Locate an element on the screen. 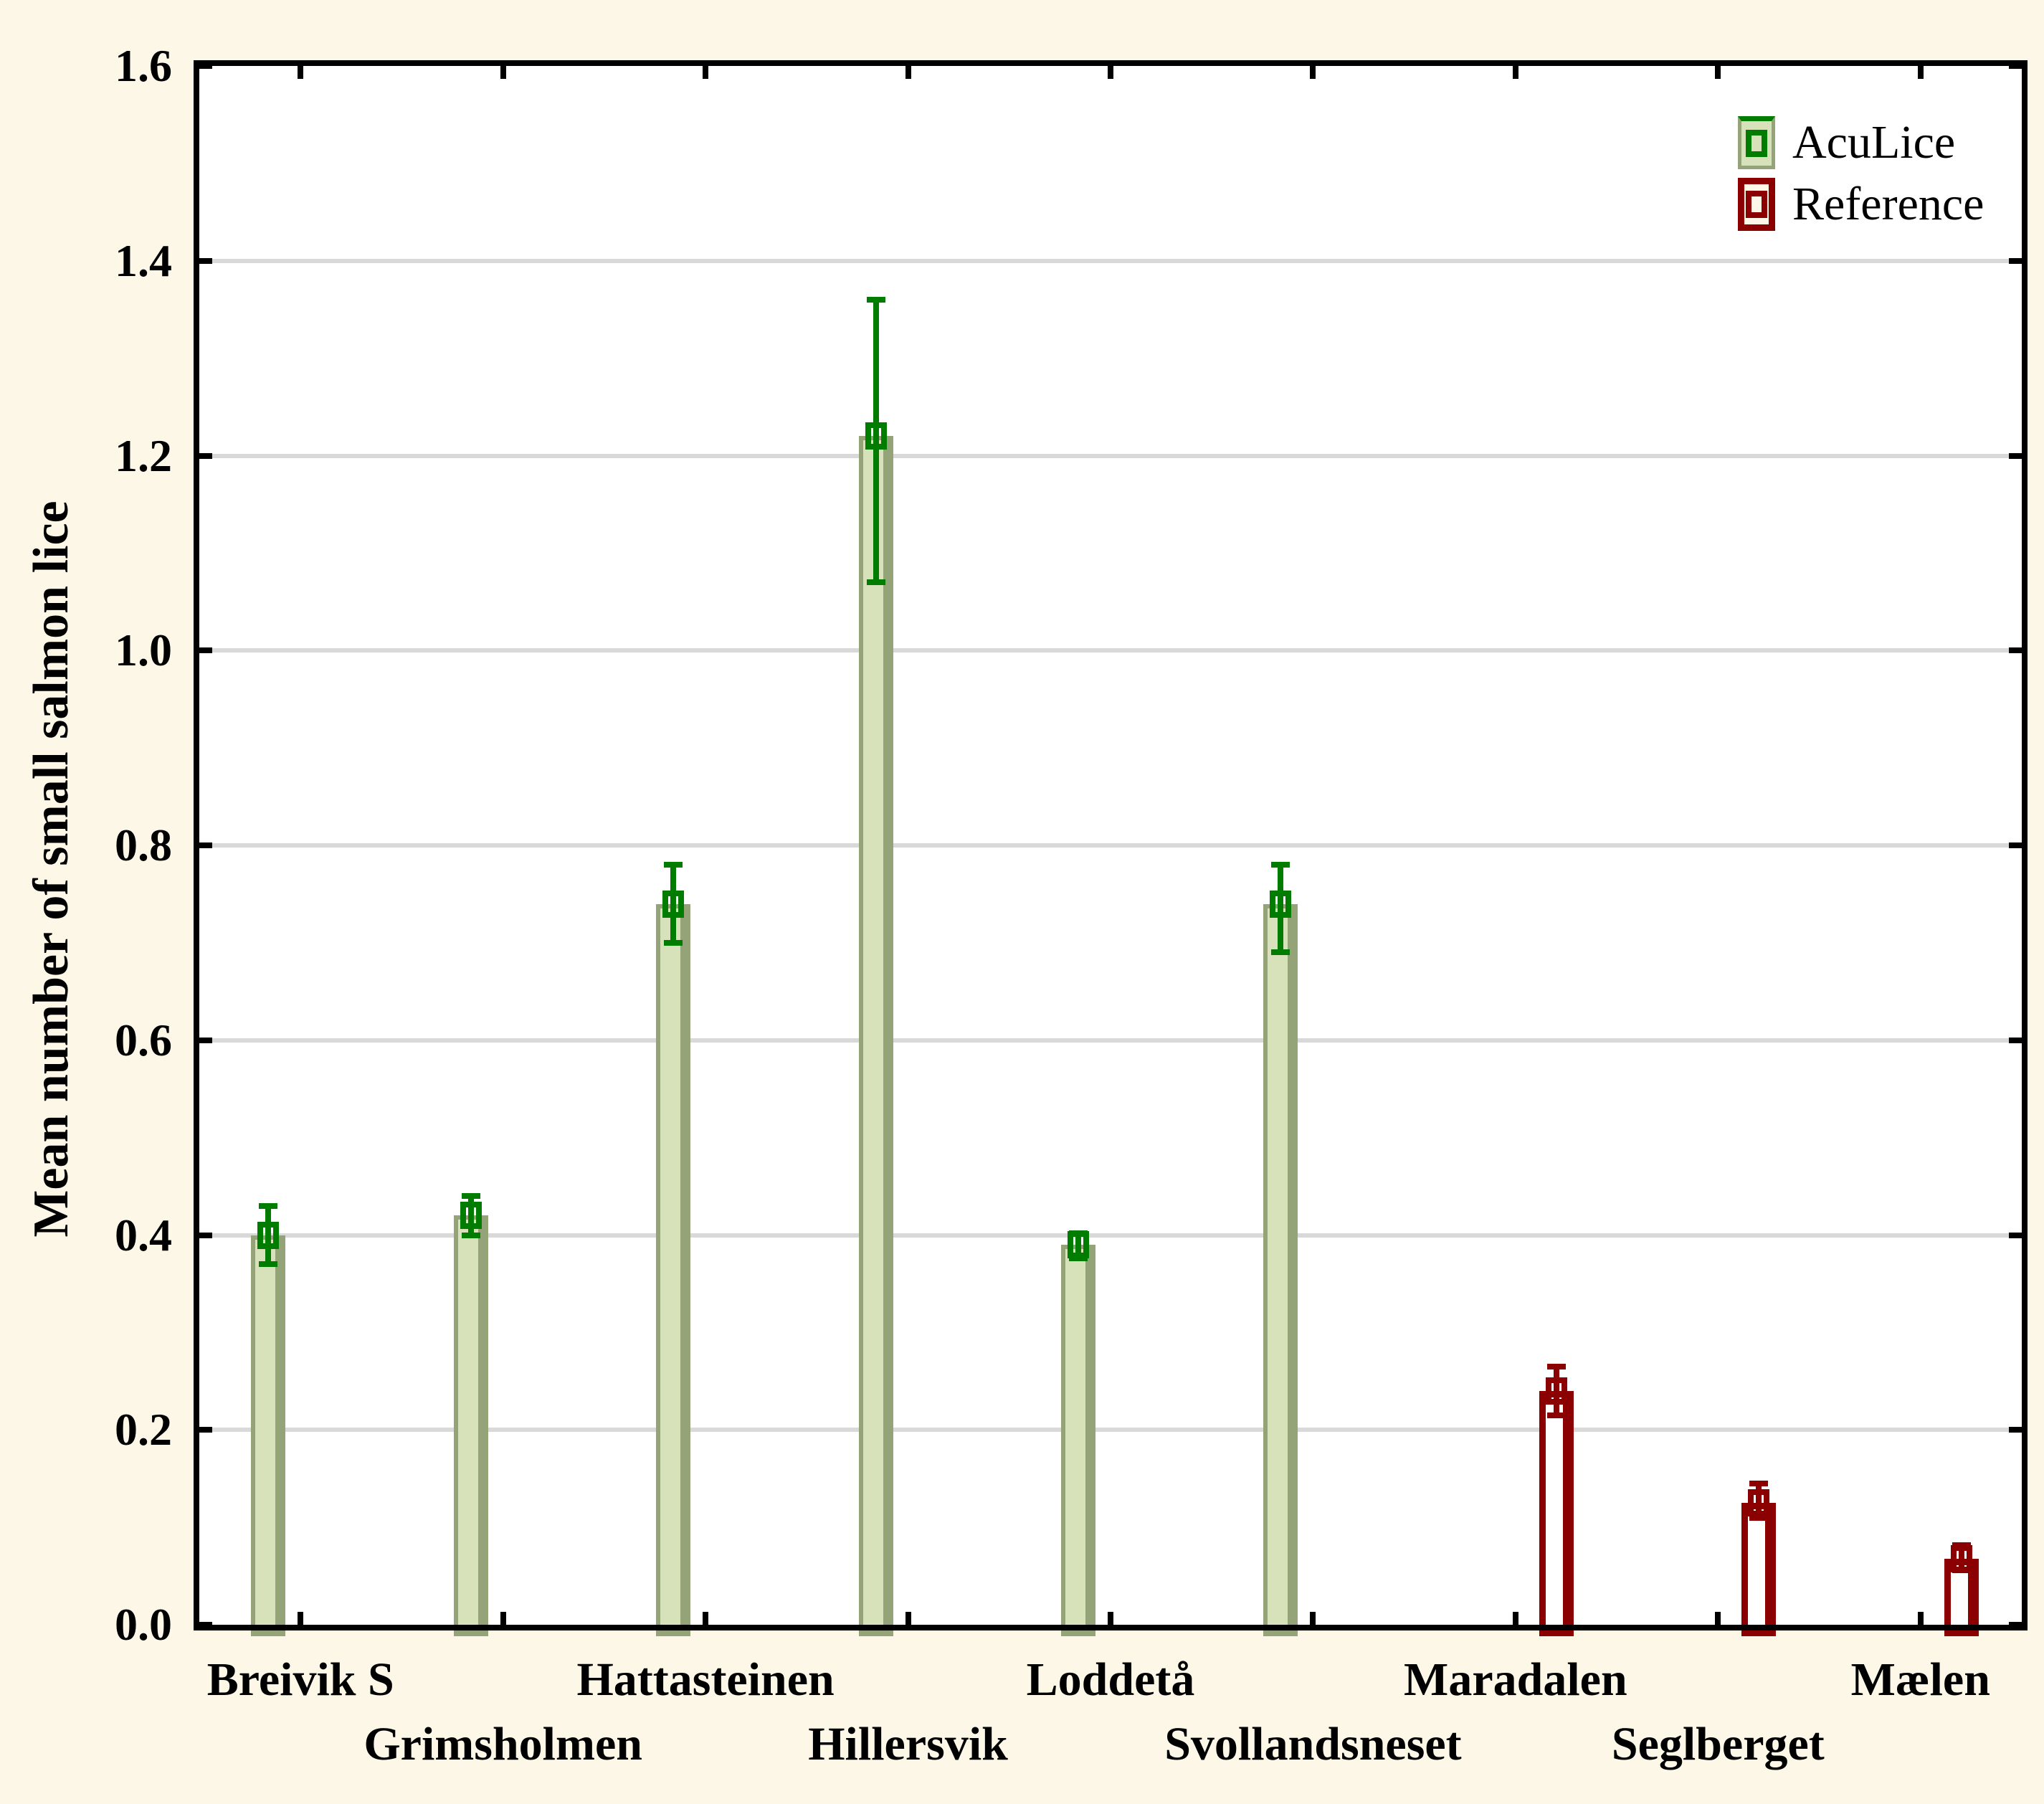  legend-label-reference: Reference is located at coordinates (1888, 204).